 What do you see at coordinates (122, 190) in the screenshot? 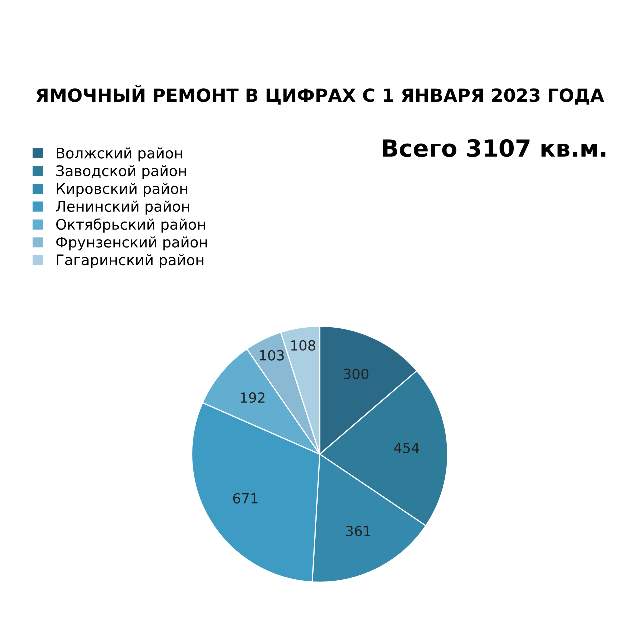
I see `legend-label: Кировский район` at bounding box center [122, 190].